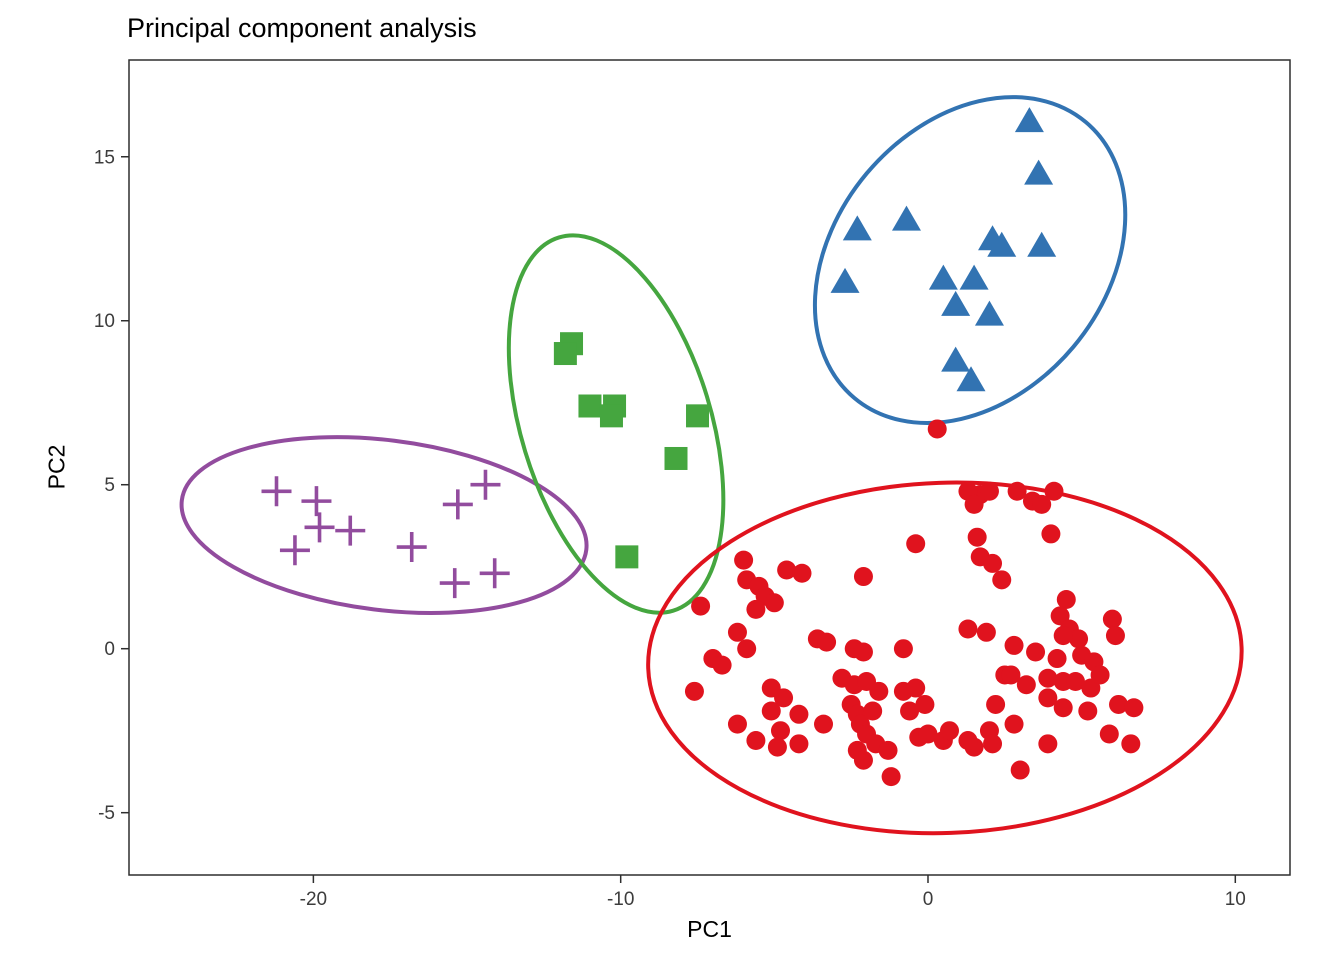  Describe the element at coordinates (302, 28) in the screenshot. I see `chart-title: Principal component analysis` at that location.